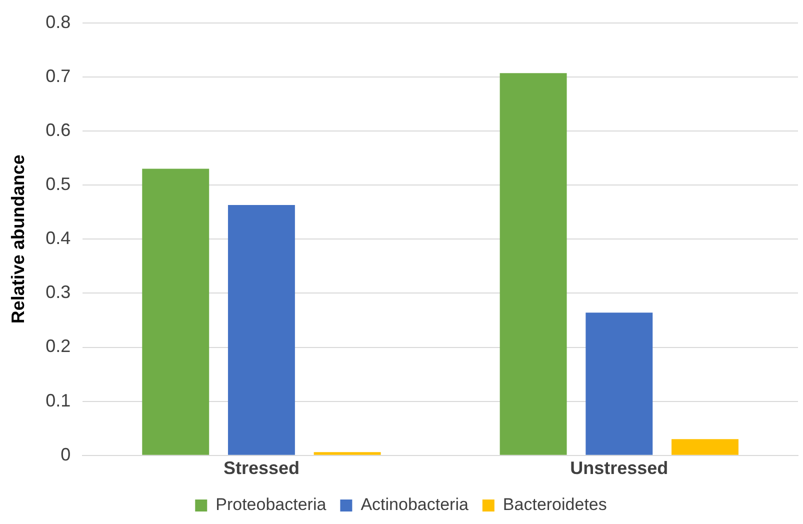  Describe the element at coordinates (58, 76) in the screenshot. I see `y-tick-label: 0.7` at that location.